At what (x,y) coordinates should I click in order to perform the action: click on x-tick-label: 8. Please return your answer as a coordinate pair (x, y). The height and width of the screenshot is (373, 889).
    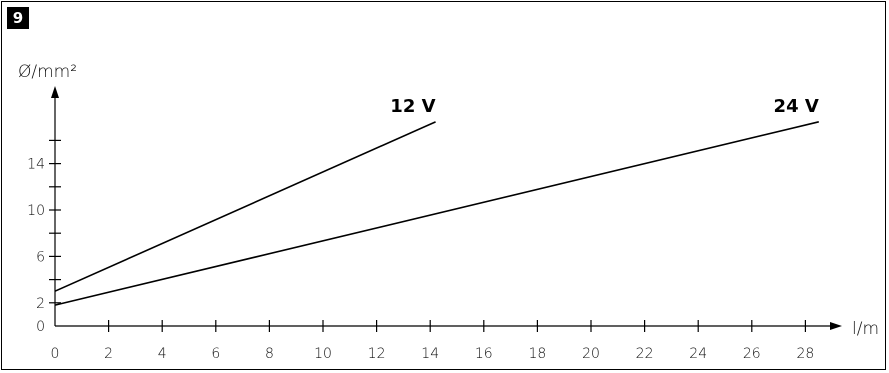
    Looking at the image, I should click on (269, 354).